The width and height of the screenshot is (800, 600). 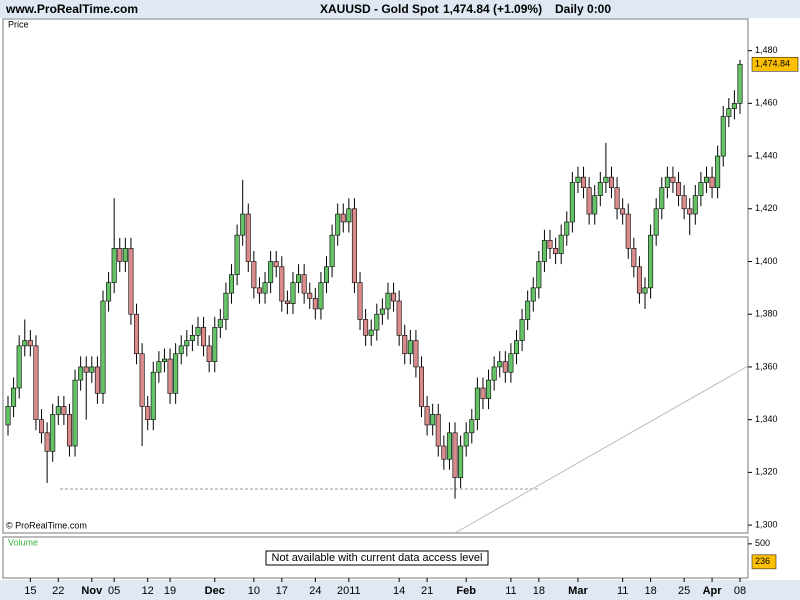 I want to click on x-tick-label: 11, so click(x=510, y=591).